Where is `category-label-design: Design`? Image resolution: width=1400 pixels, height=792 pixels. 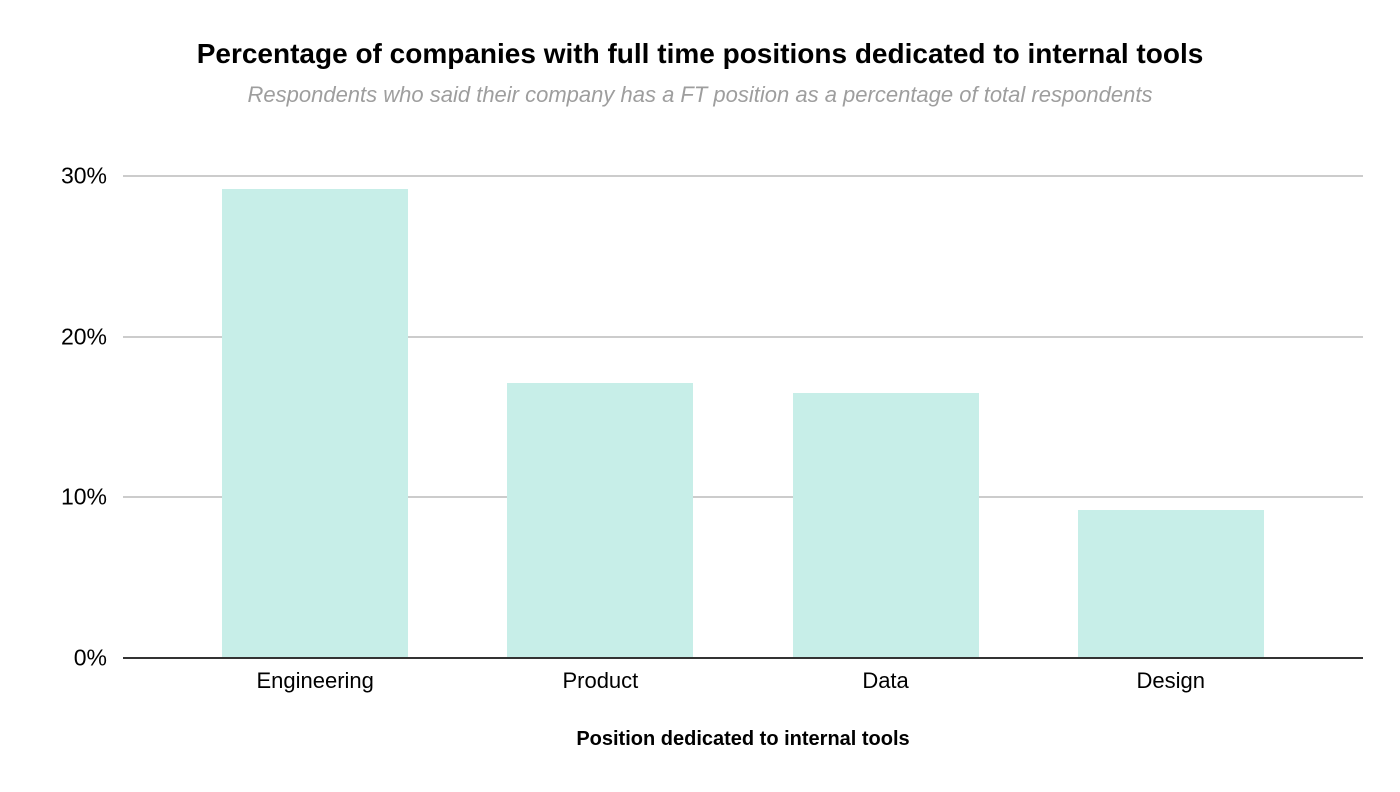 category-label-design: Design is located at coordinates (1170, 680).